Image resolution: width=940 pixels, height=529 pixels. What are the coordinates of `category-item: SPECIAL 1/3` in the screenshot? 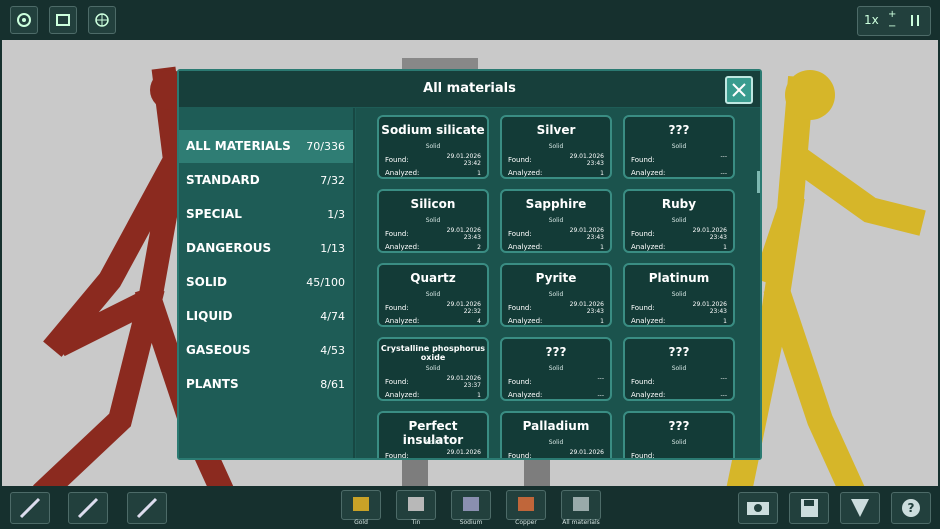 It's located at (266, 214).